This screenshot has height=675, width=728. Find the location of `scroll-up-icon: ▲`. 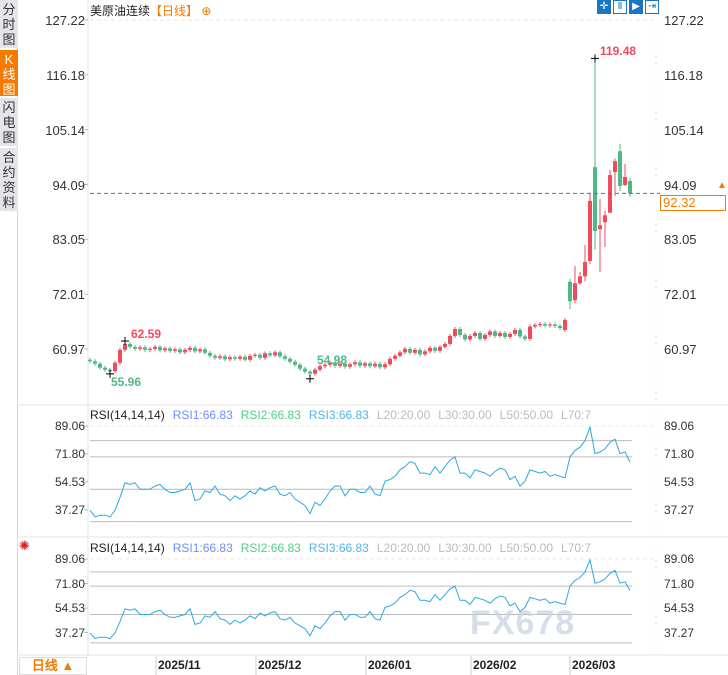

scroll-up-icon: ▲ is located at coordinates (722, 185).